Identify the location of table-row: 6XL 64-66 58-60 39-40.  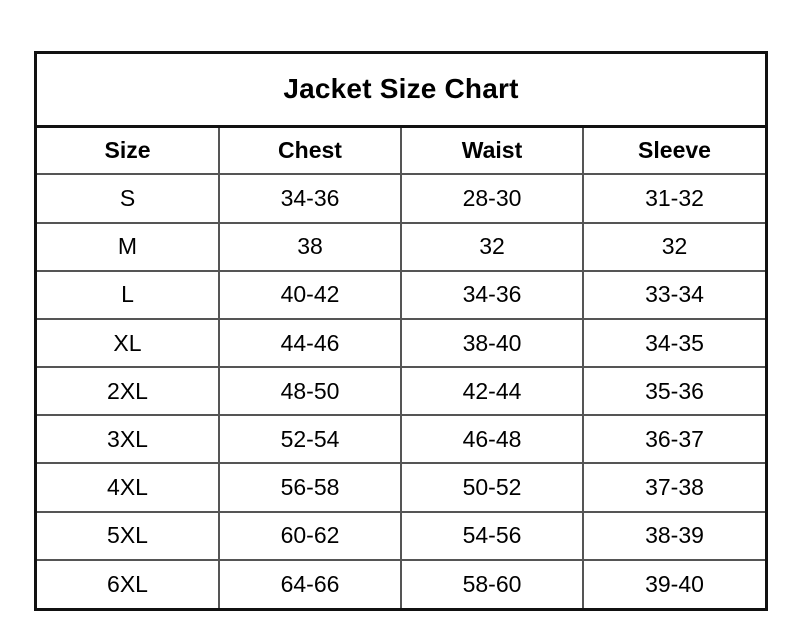
(401, 583).